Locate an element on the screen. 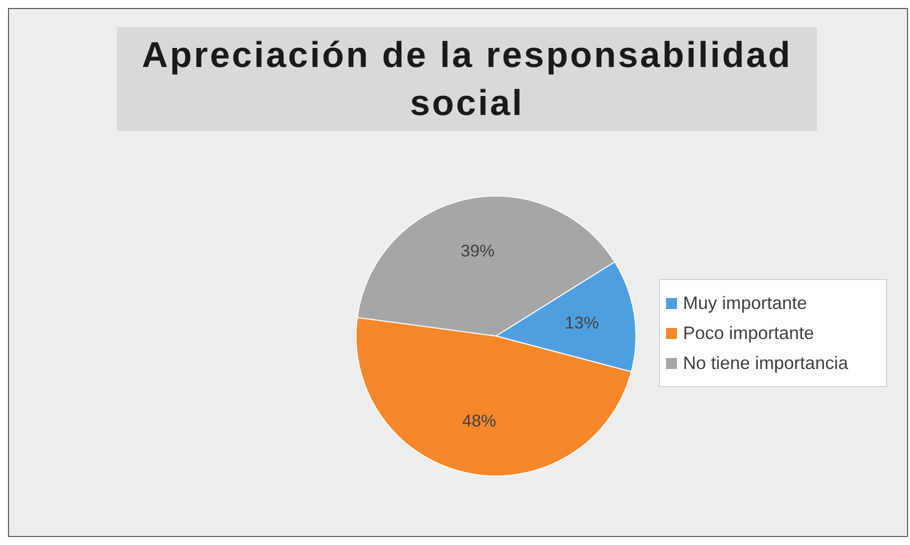 Image resolution: width=910 pixels, height=545 pixels. legend-label: No tiene importancia is located at coordinates (765, 363).